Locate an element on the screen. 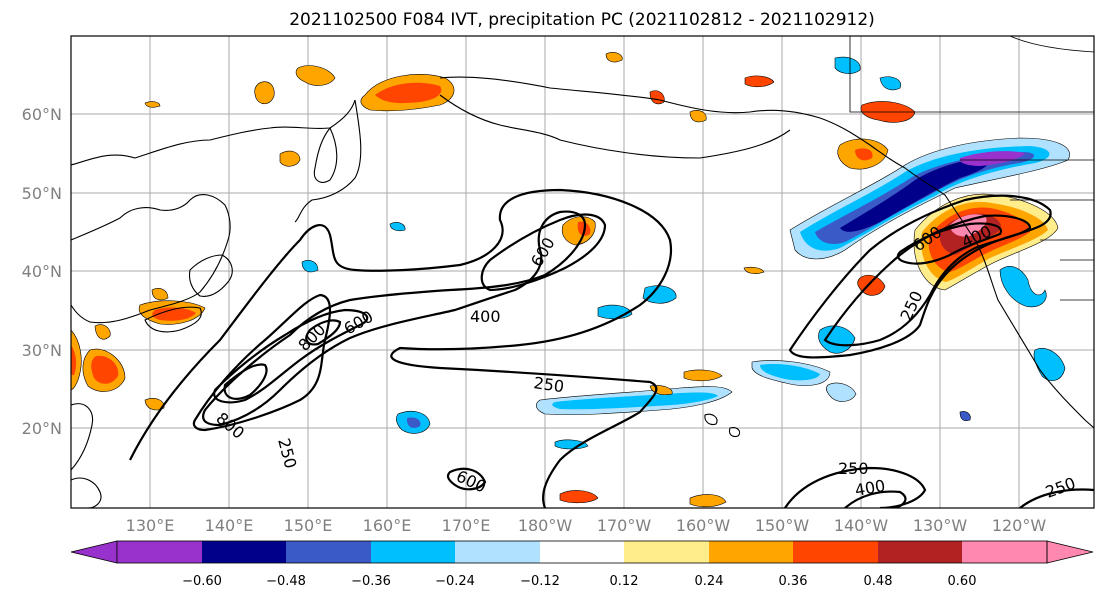  colorbar-tick: 0.48 is located at coordinates (878, 581).